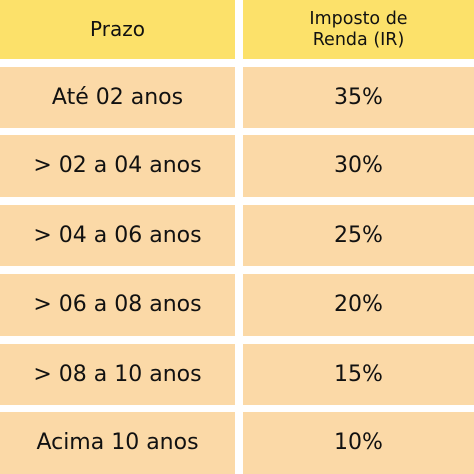  I want to click on table-row-2-prazo: > 02 a 04 anos, so click(117, 166).